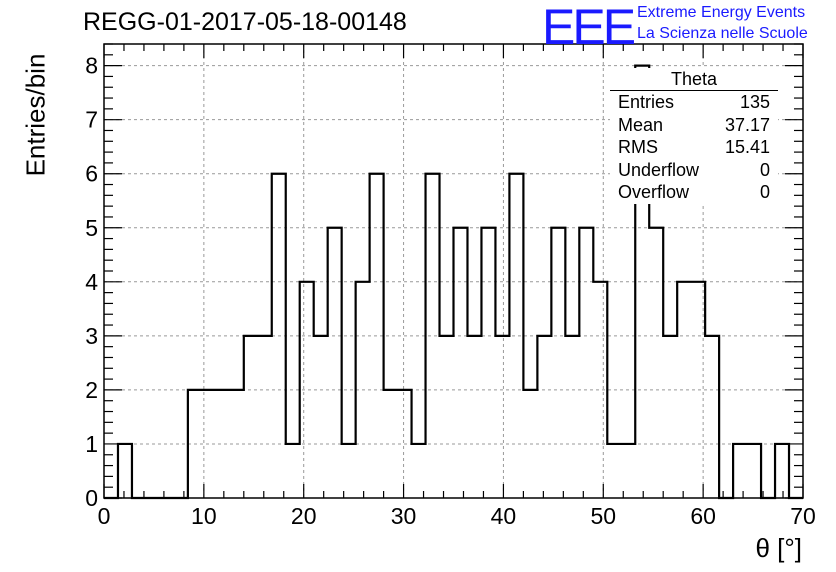 This screenshot has height=572, width=836. Describe the element at coordinates (641, 124) in the screenshot. I see `stats-label: Mean` at that location.